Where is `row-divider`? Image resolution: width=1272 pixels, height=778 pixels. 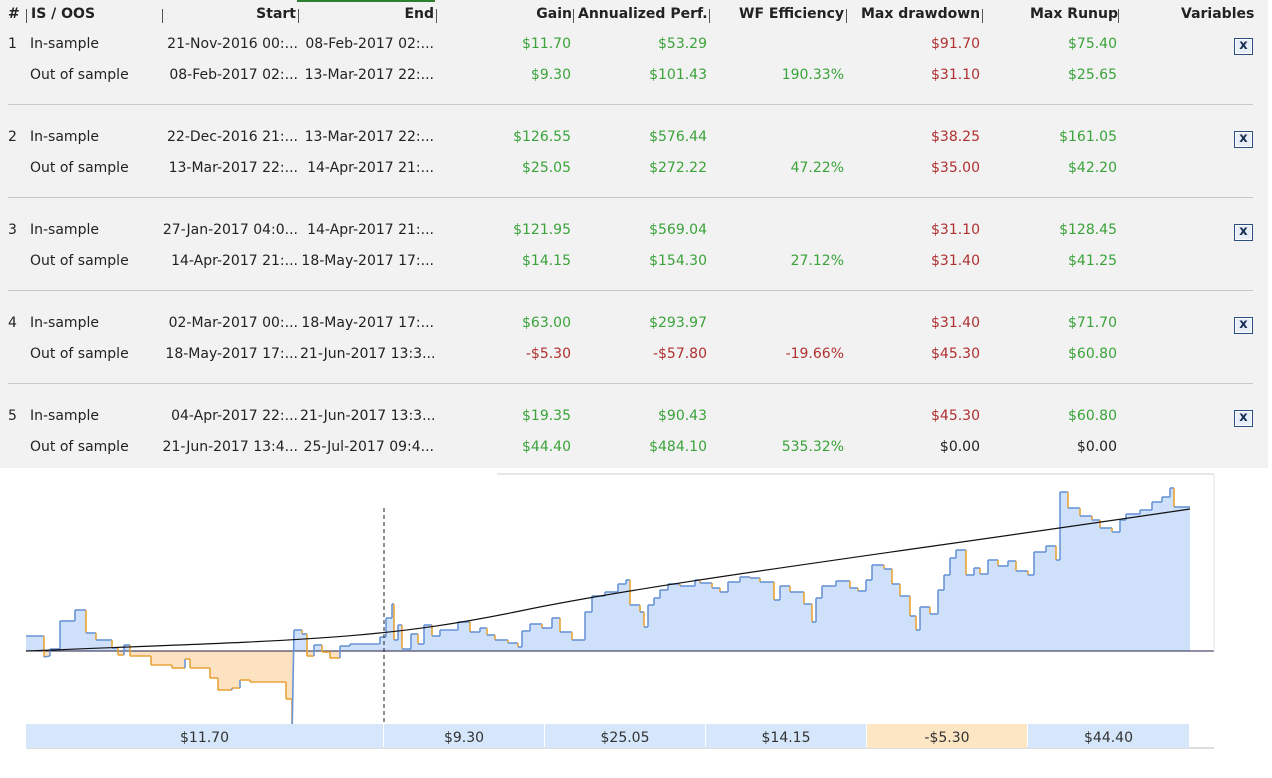
row-divider is located at coordinates (630, 290).